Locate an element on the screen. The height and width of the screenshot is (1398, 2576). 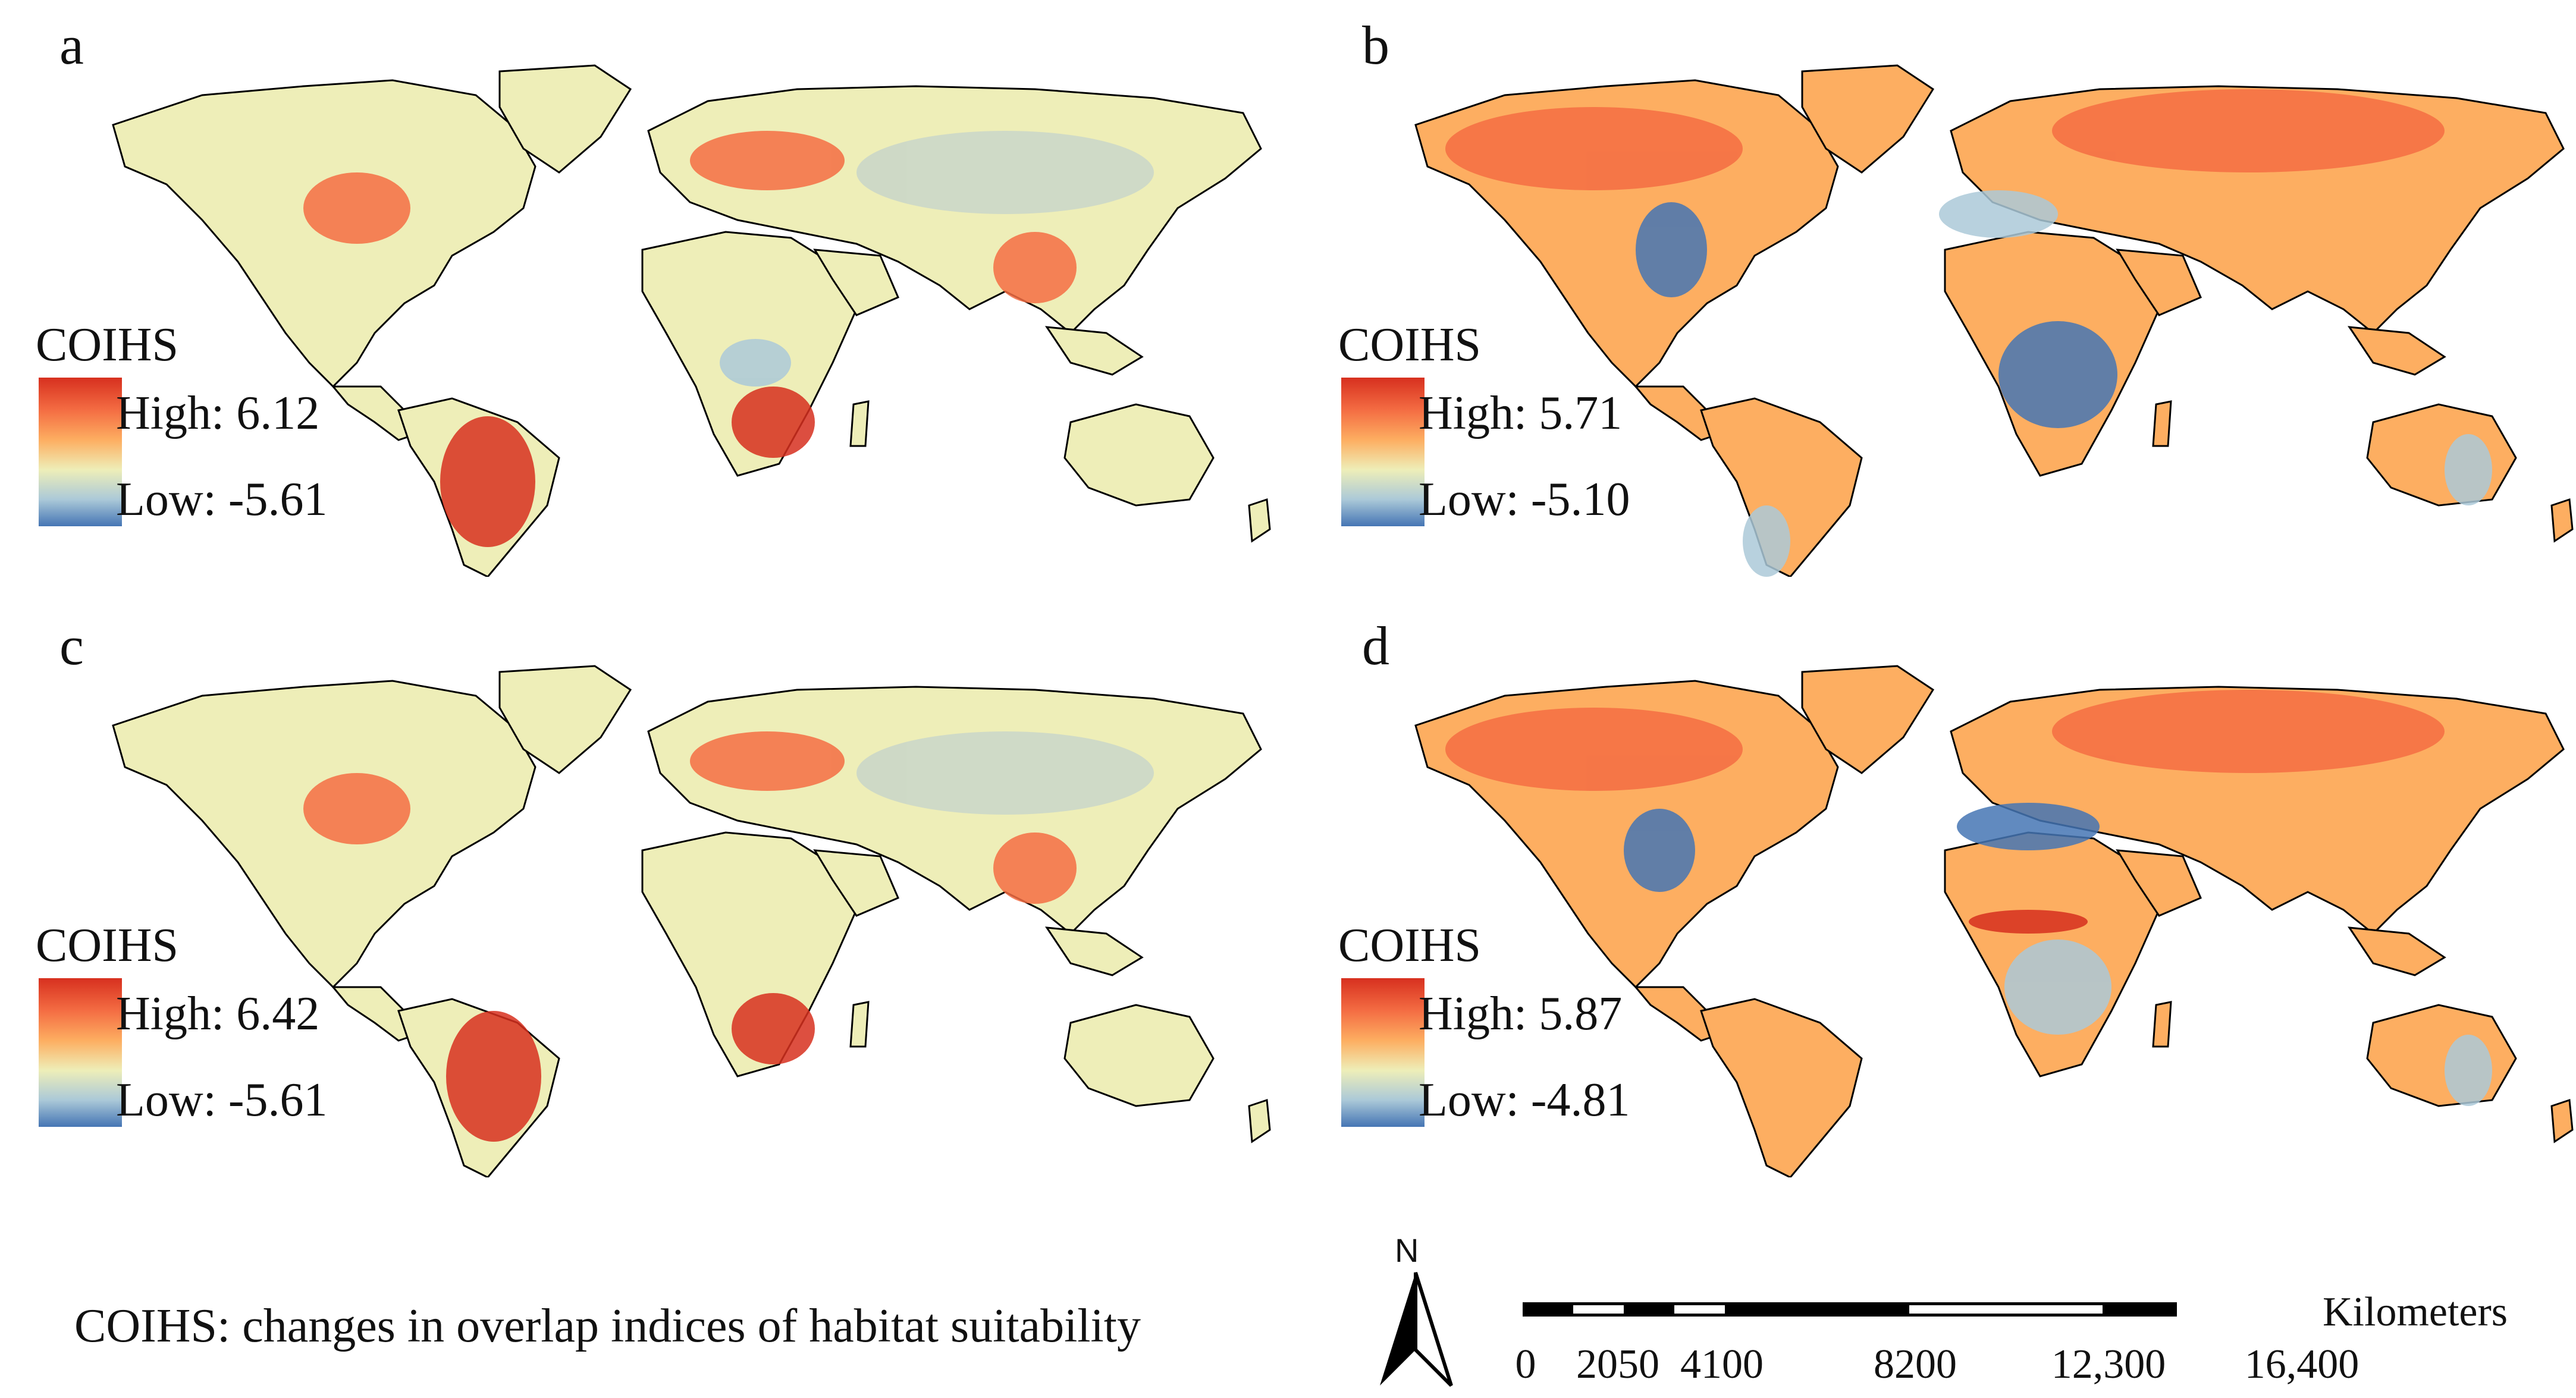
scale-tick-label: 8200 is located at coordinates (1915, 1364).